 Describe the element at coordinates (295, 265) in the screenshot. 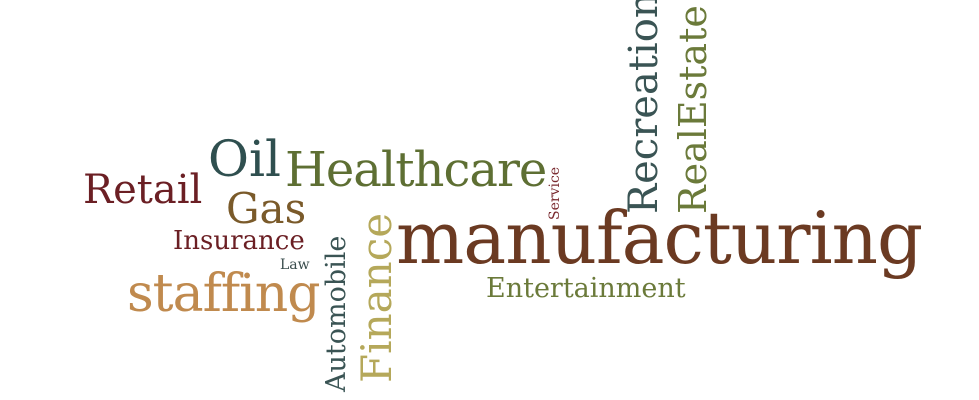

I see `word-law: Law` at that location.